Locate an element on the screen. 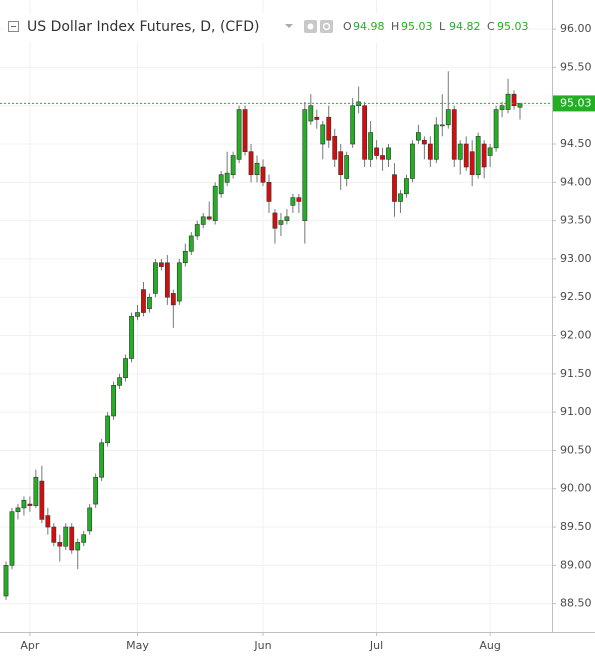  y-tick-label: 93.00 is located at coordinates (576, 258).